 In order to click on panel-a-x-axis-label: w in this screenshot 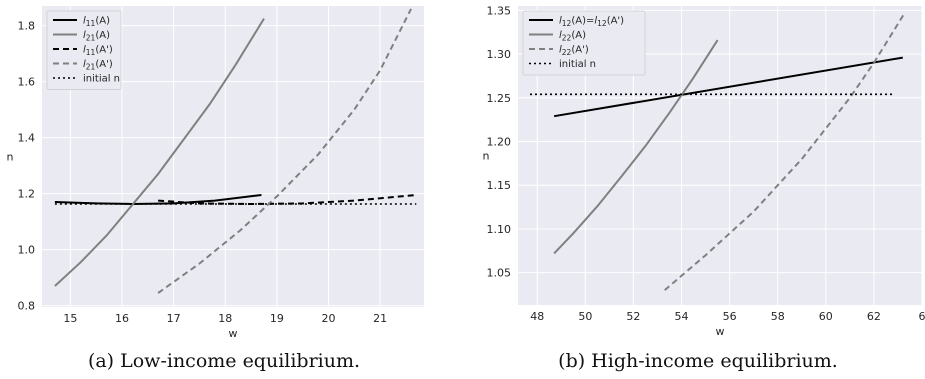, I will do `click(233, 333)`.